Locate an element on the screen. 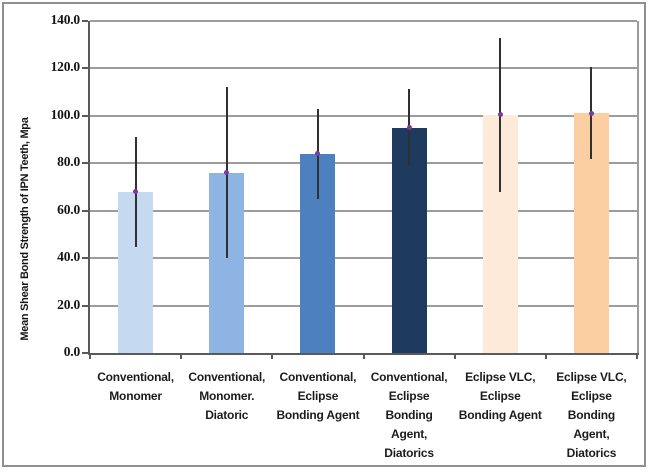 The width and height of the screenshot is (650, 474). y-tick-label: 0.0 is located at coordinates (71, 351).